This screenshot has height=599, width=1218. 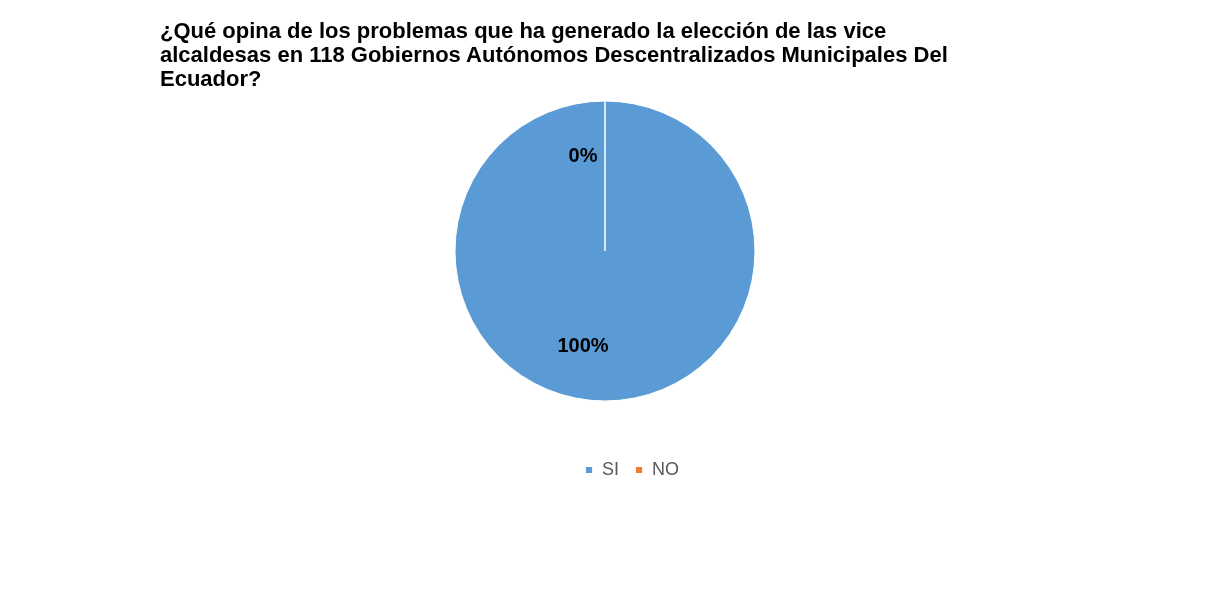 I want to click on data-label: 100%, so click(x=583, y=345).